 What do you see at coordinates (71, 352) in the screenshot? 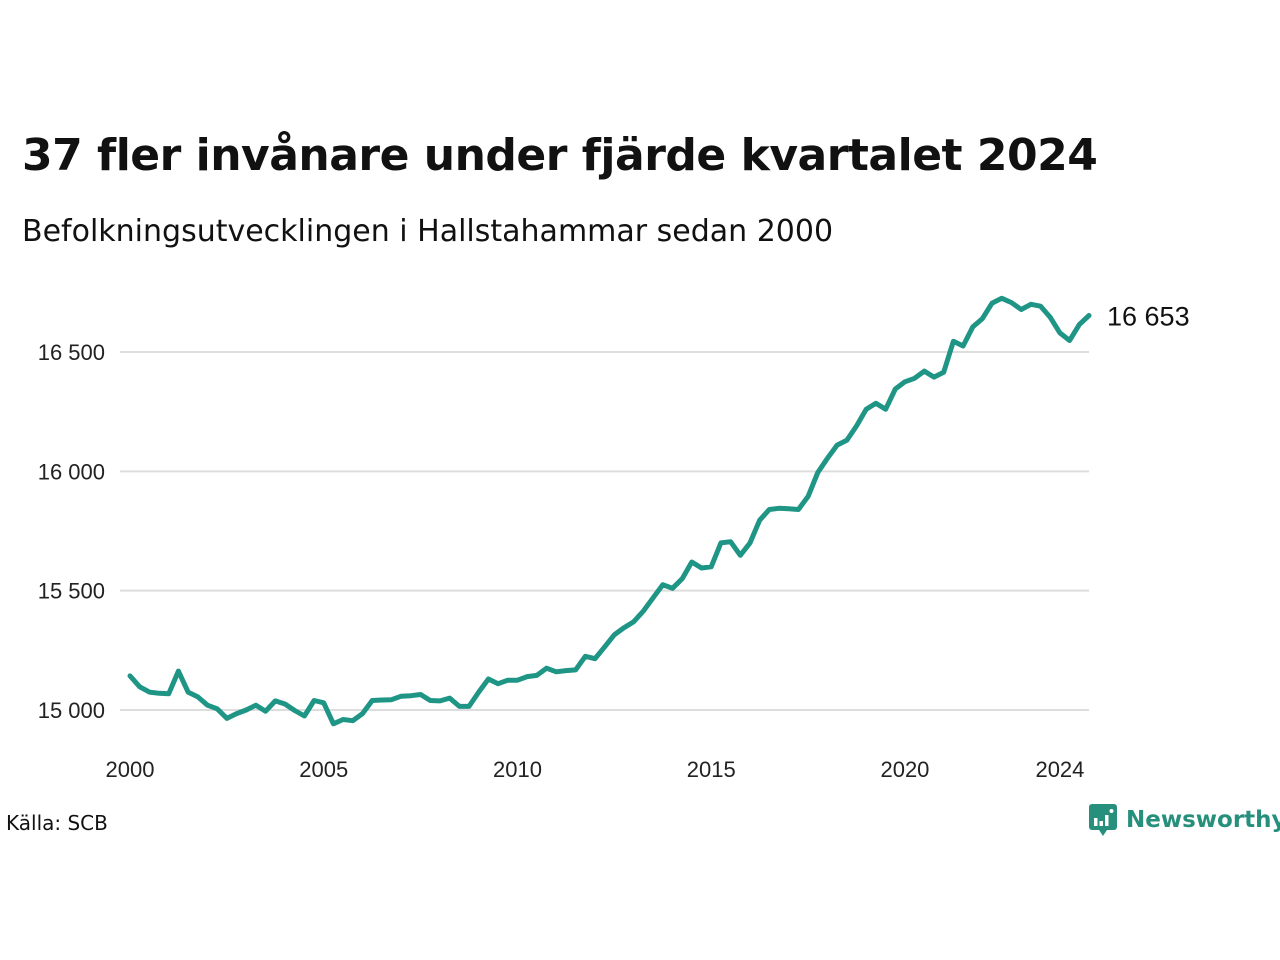
I see `y-tick-label: 16 500` at bounding box center [71, 352].